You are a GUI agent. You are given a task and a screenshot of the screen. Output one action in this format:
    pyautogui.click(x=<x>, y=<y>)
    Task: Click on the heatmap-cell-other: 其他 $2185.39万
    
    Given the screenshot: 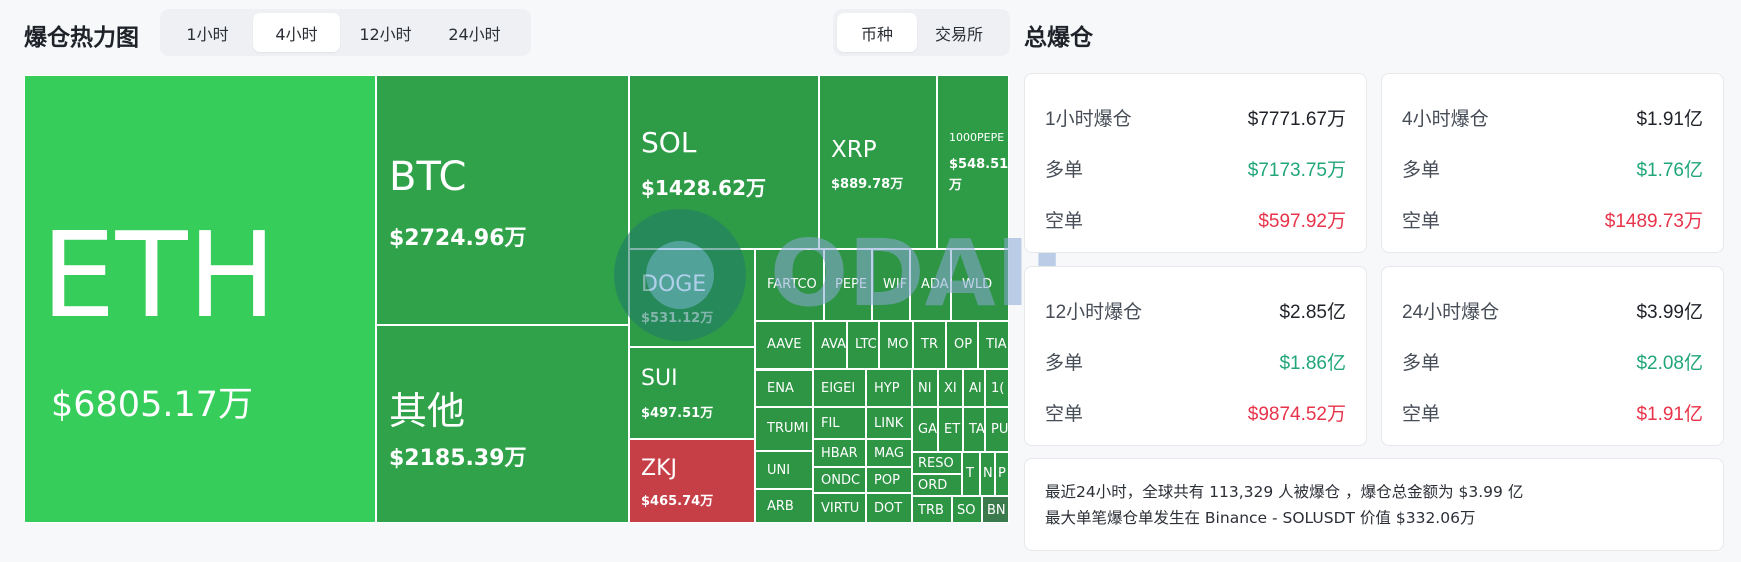 What is the action you would take?
    pyautogui.click(x=502, y=424)
    